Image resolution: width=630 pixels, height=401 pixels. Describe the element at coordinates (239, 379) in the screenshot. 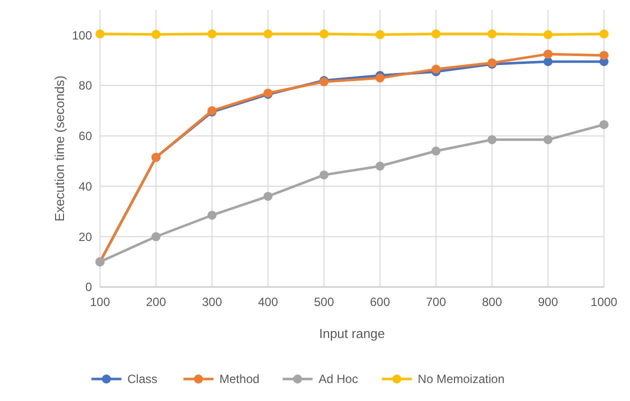

I see `legend-label: Method` at that location.